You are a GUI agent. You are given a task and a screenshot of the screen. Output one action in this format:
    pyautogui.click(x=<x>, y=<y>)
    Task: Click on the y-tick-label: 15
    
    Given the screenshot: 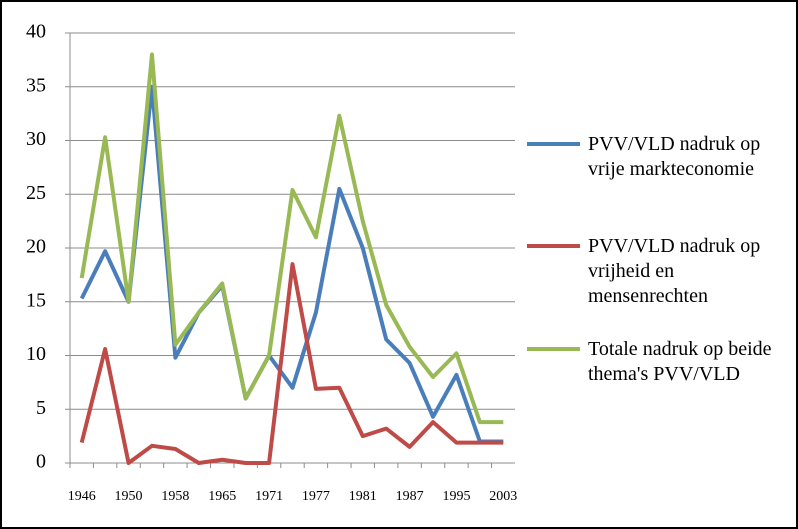 What is the action you would take?
    pyautogui.click(x=36, y=300)
    